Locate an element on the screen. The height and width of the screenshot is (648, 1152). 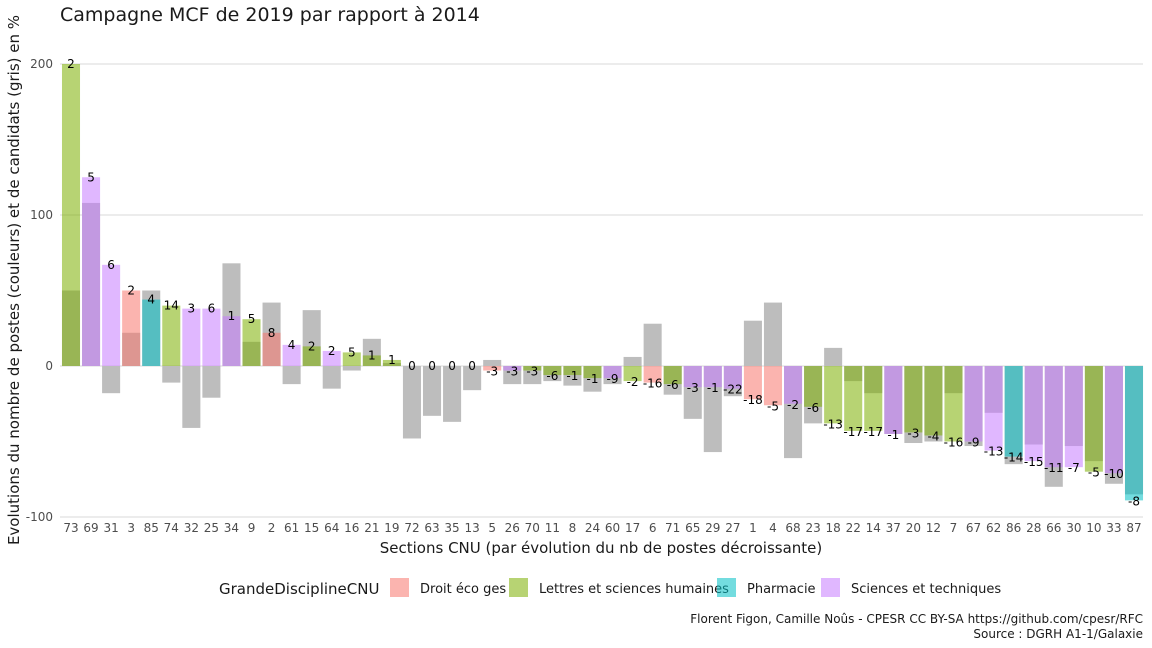
bar-label: -9 is located at coordinates (974, 443).